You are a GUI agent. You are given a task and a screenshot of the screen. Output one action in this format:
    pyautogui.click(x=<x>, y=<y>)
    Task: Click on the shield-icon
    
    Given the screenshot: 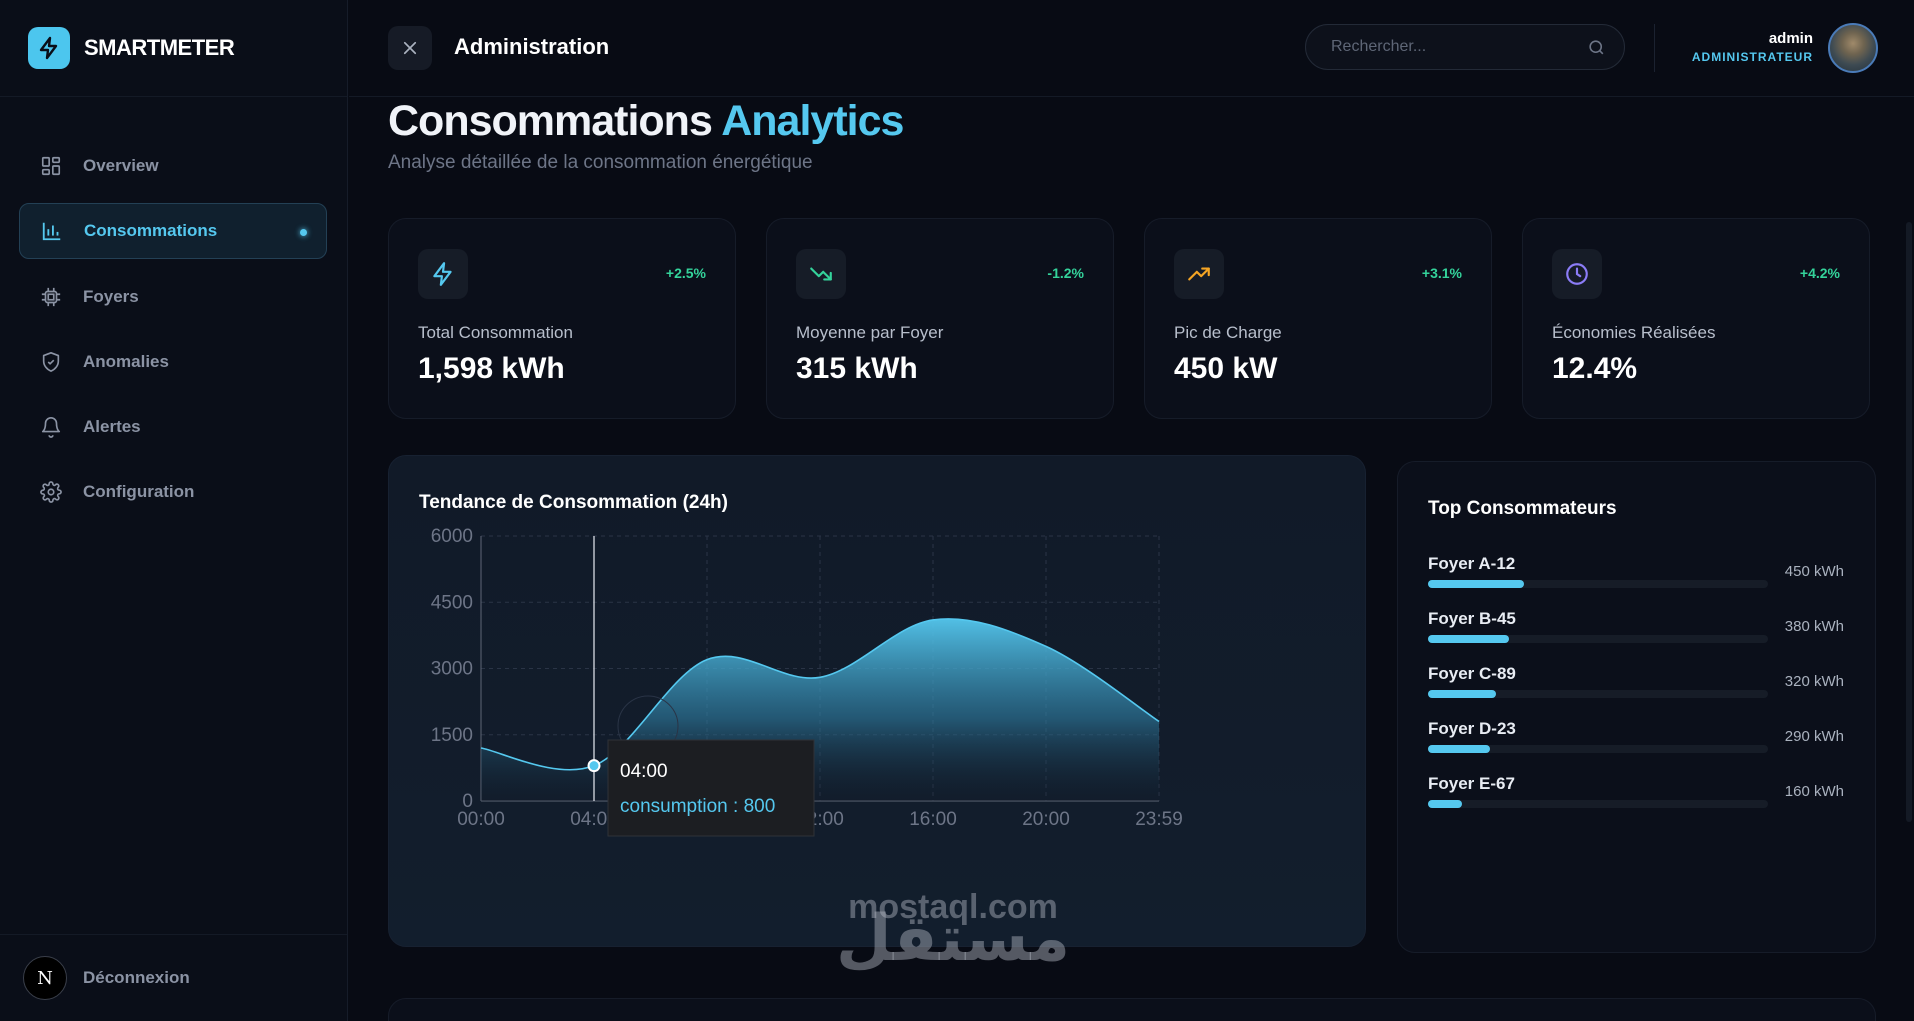 What is the action you would take?
    pyautogui.click(x=51, y=362)
    